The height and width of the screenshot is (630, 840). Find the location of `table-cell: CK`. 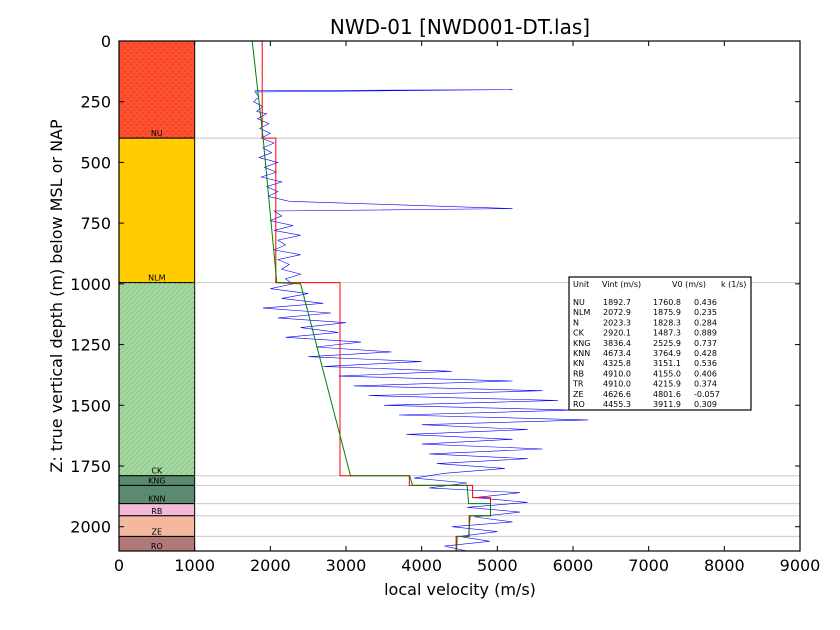

table-cell: CK is located at coordinates (579, 333).